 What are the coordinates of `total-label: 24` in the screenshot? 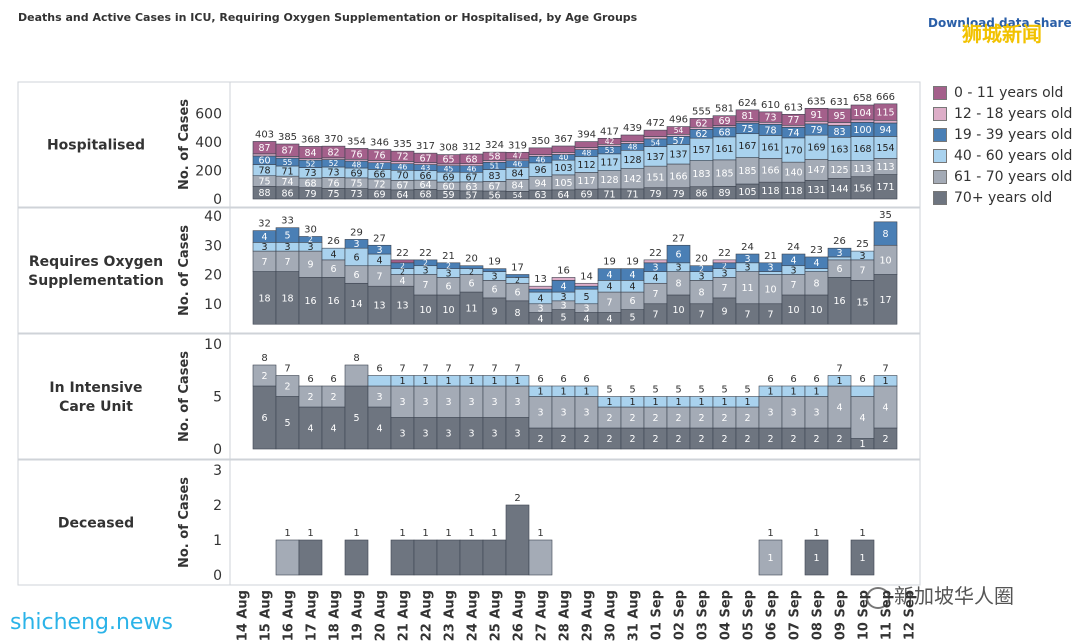 It's located at (747, 247).